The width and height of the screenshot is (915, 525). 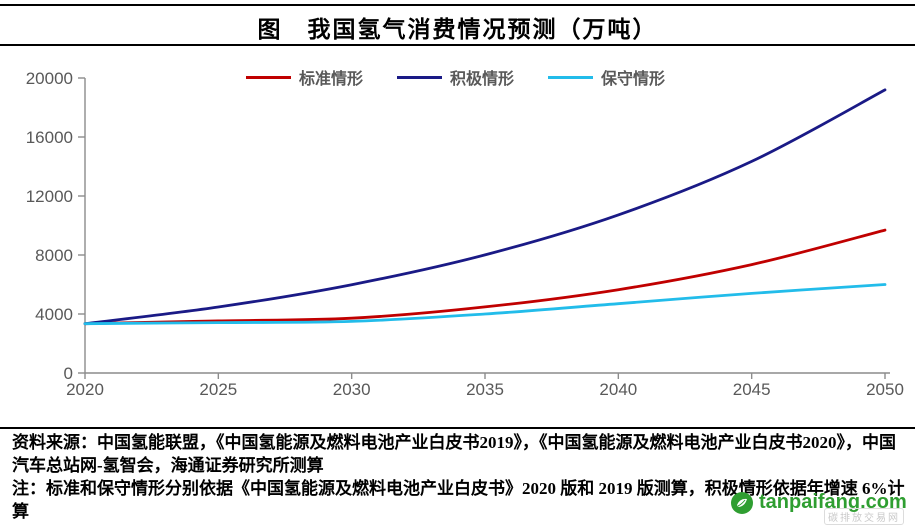 I want to click on leaf-globe-icon, so click(x=742, y=502).